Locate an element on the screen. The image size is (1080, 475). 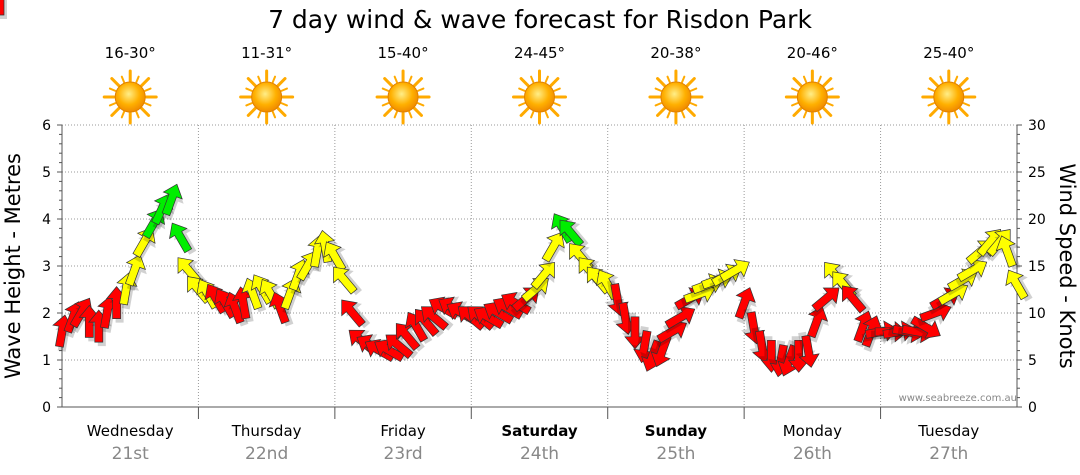
day-name: Friday is located at coordinates (403, 431).